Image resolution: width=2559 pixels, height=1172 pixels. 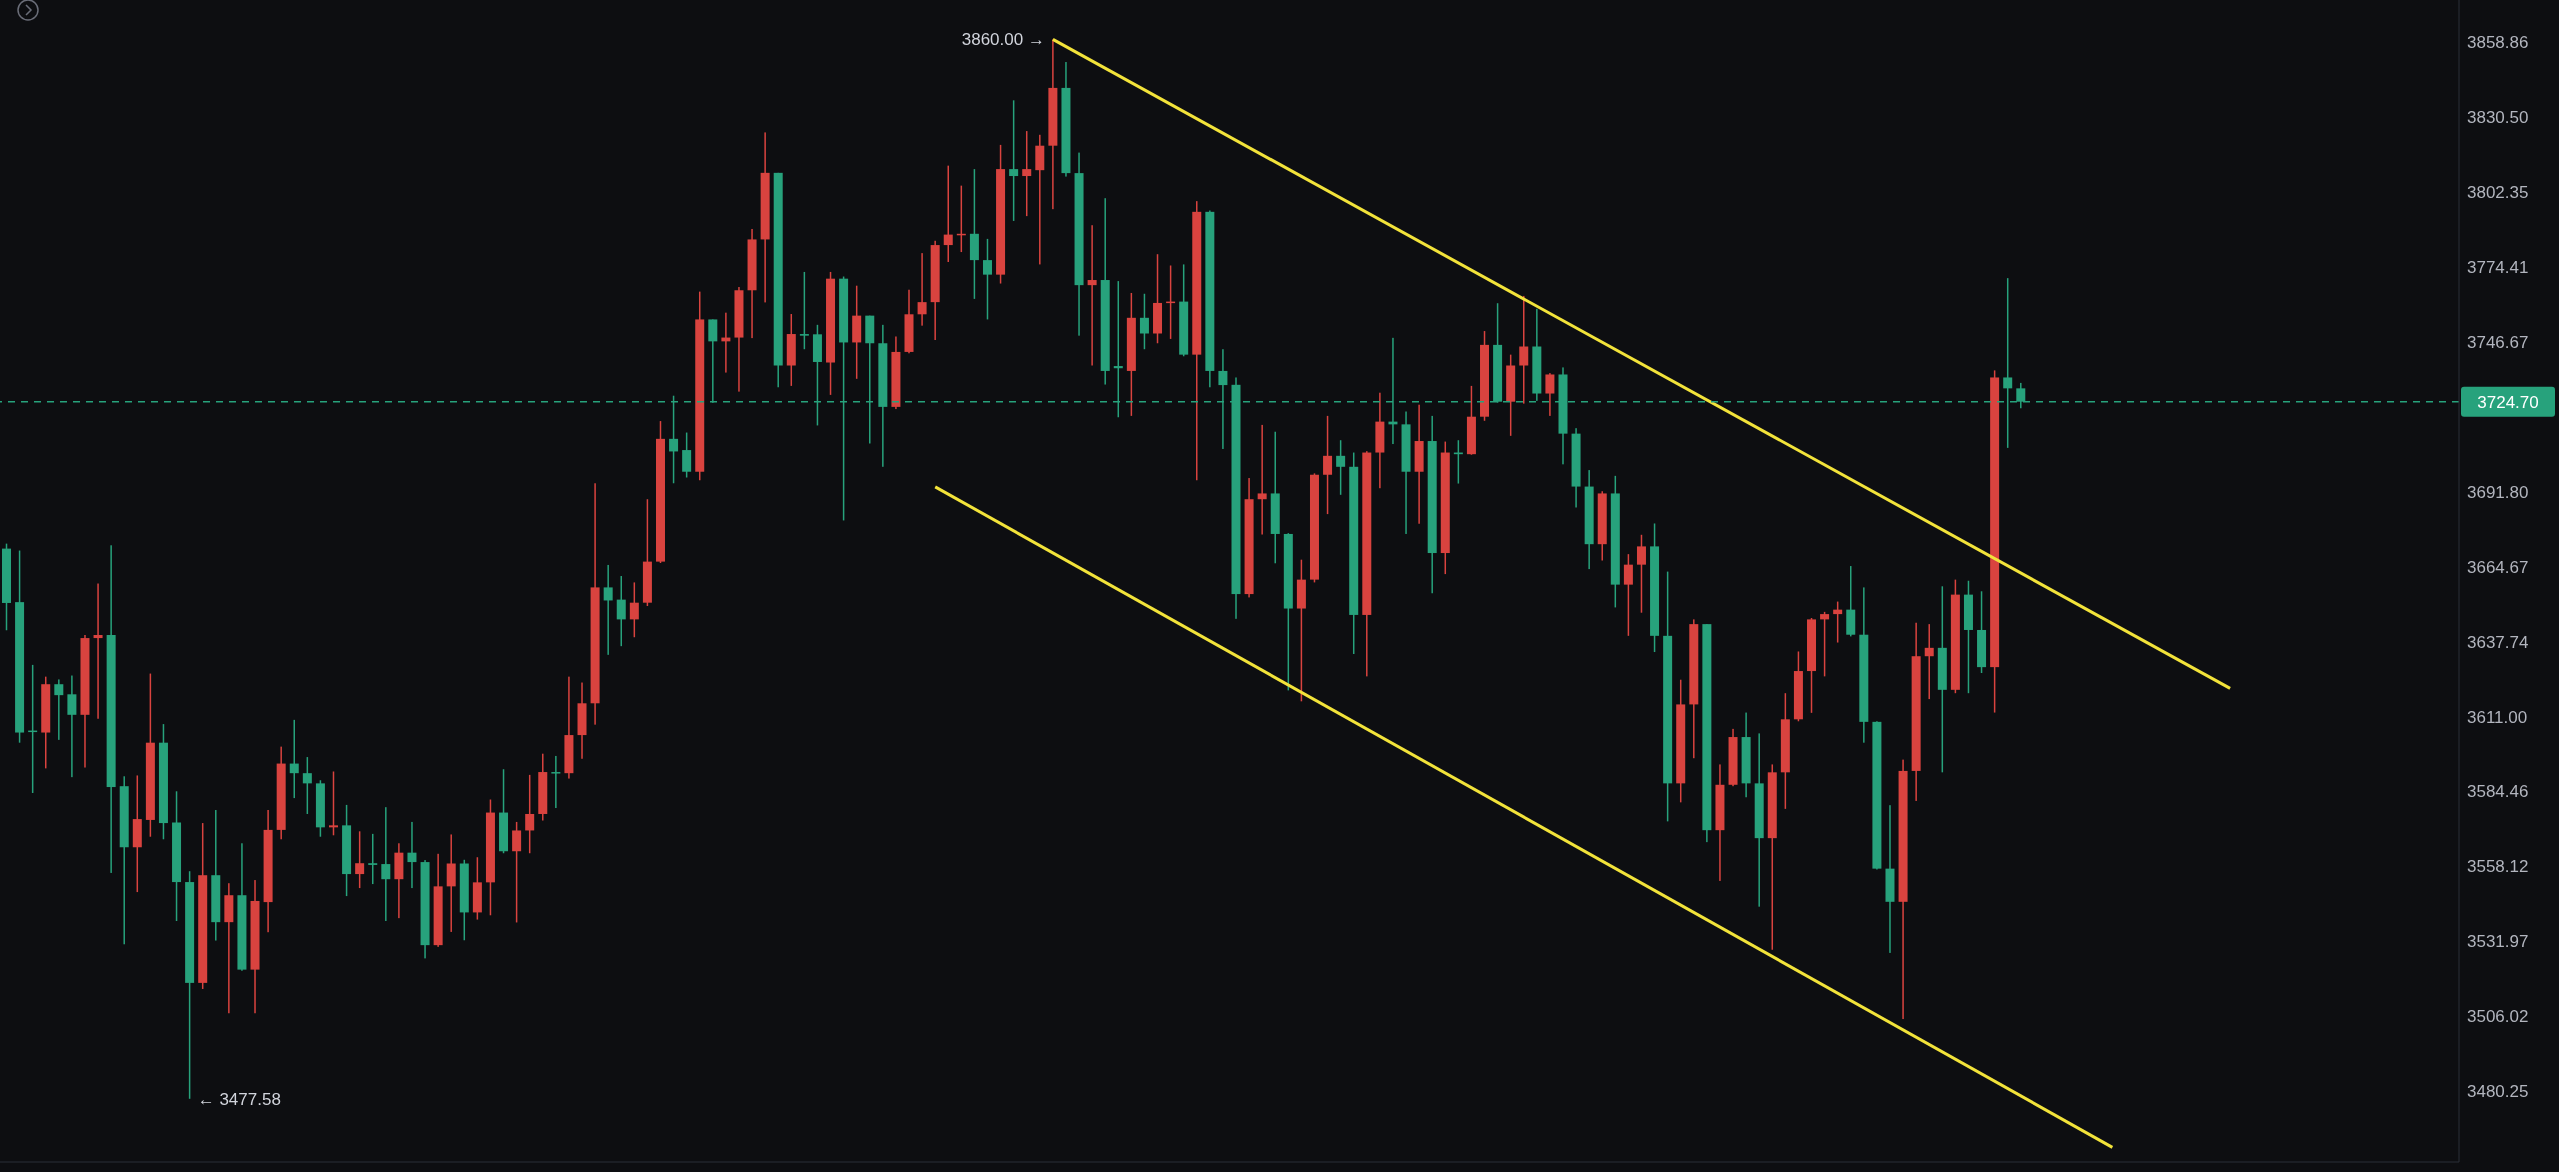 I want to click on y-tick-label: 3611.00, so click(x=2497, y=717).